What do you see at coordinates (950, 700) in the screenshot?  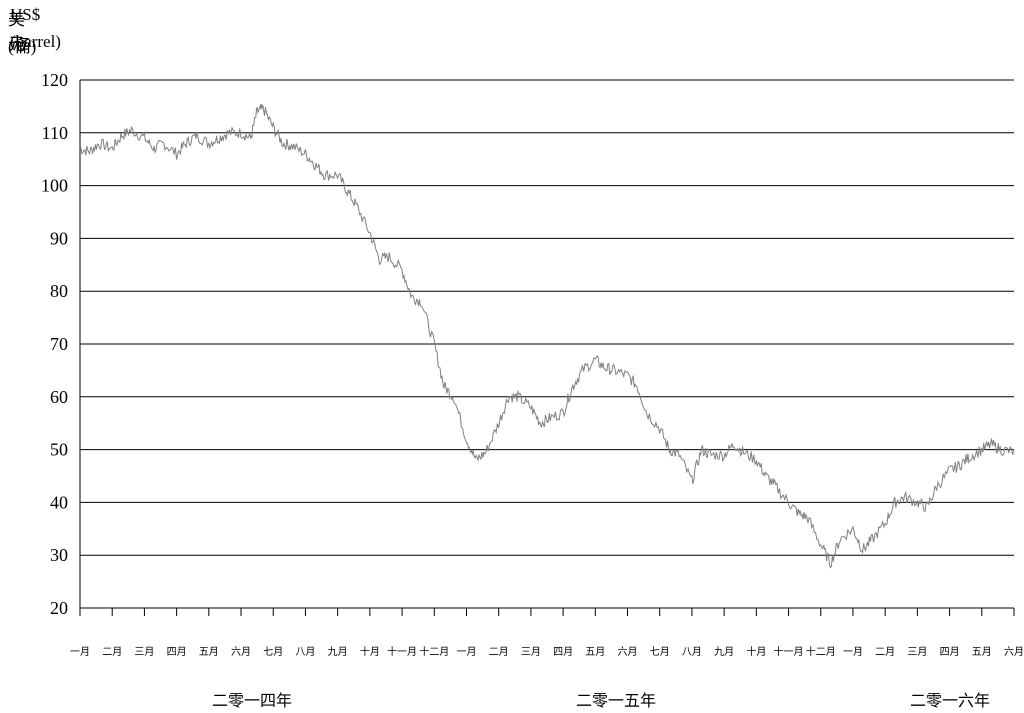 I see `x-year-label: 二零一六年` at bounding box center [950, 700].